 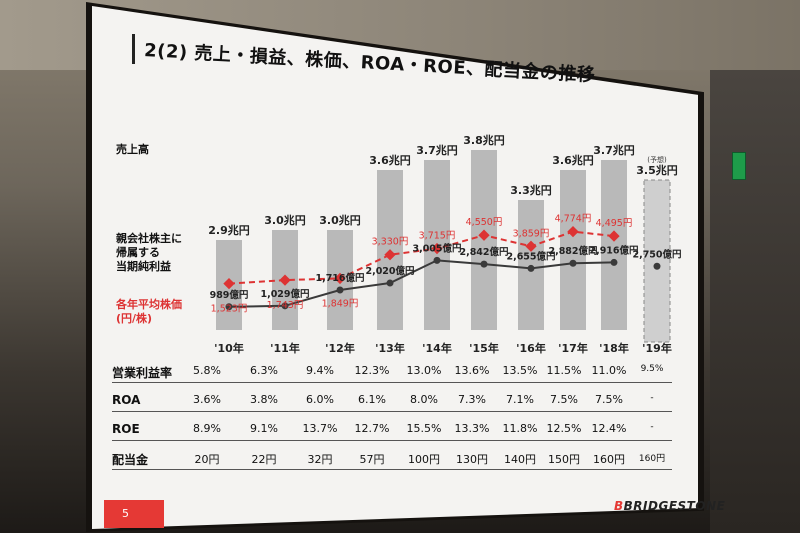 What do you see at coordinates (520, 428) in the screenshot?
I see `table-cell: 11.8%` at bounding box center [520, 428].